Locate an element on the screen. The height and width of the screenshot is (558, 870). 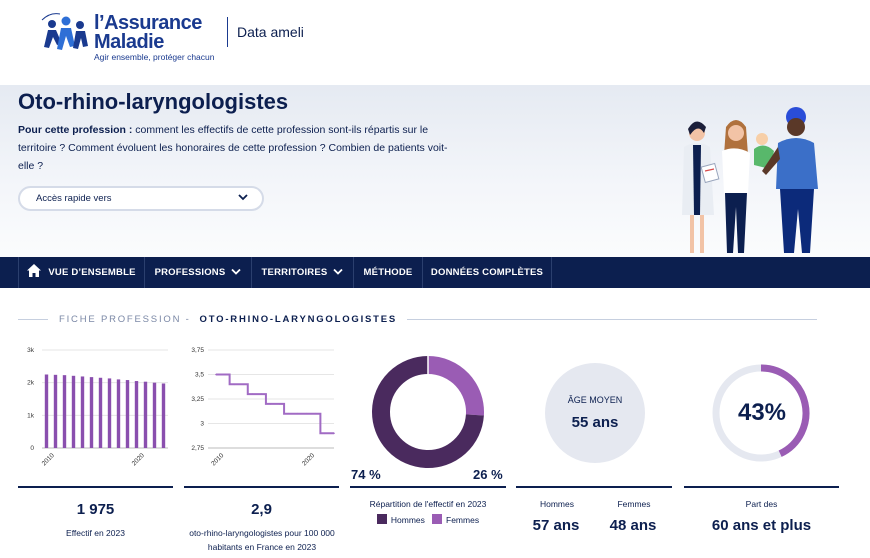
y-tick-label: 3k is located at coordinates (31, 350).